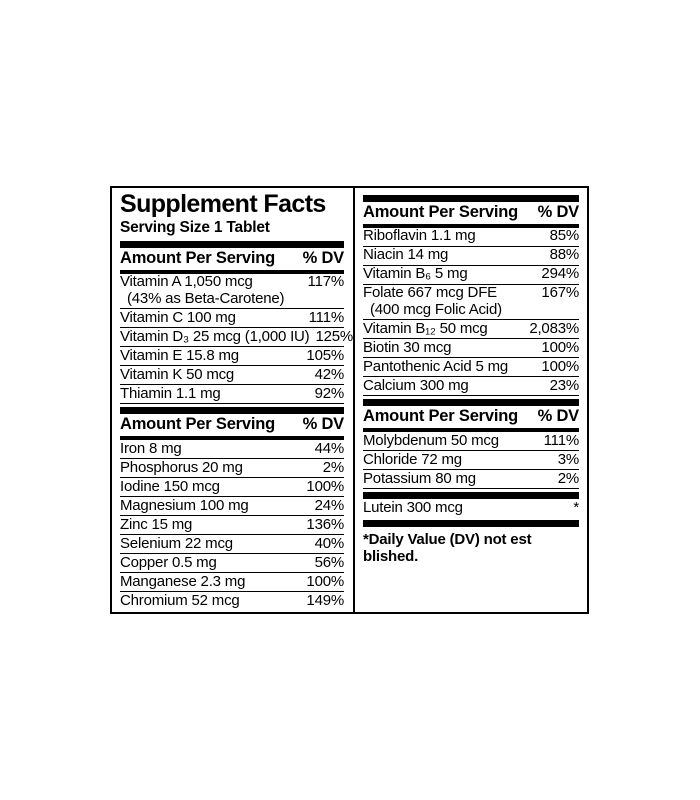 The image size is (700, 800). Describe the element at coordinates (436, 309) in the screenshot. I see `nutrient-subnote: (400 mcg Folic Acid)` at that location.